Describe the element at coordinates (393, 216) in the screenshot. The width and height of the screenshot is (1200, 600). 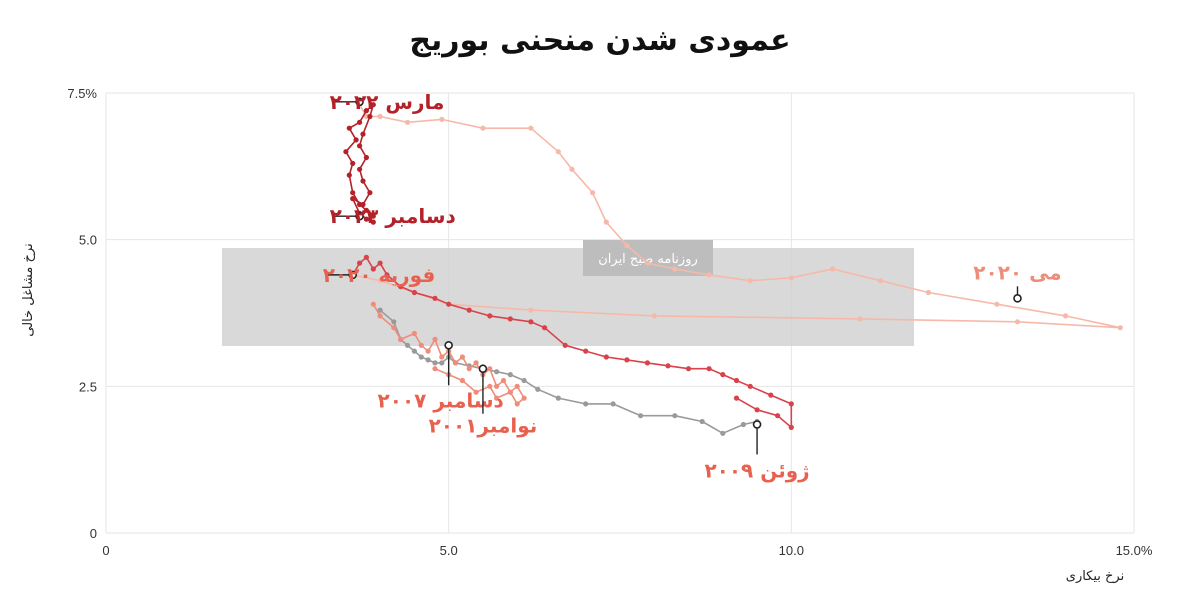
I see `annotation: دسامبر ۲۰۲۳` at that location.